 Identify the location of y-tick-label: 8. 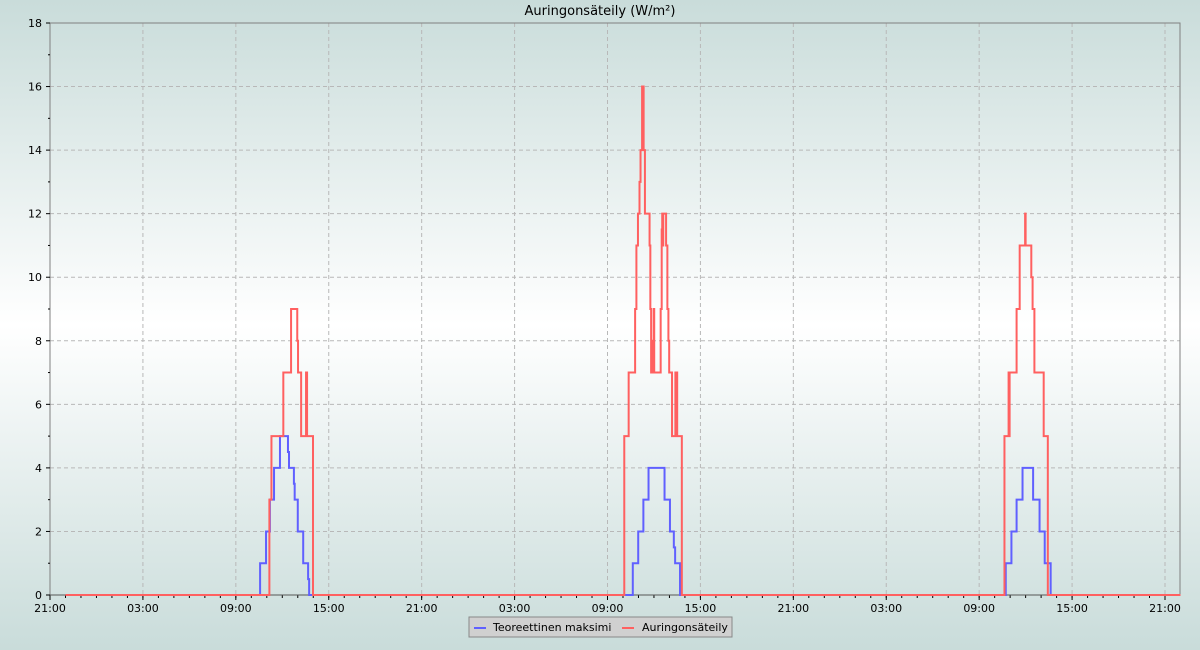
(38, 341).